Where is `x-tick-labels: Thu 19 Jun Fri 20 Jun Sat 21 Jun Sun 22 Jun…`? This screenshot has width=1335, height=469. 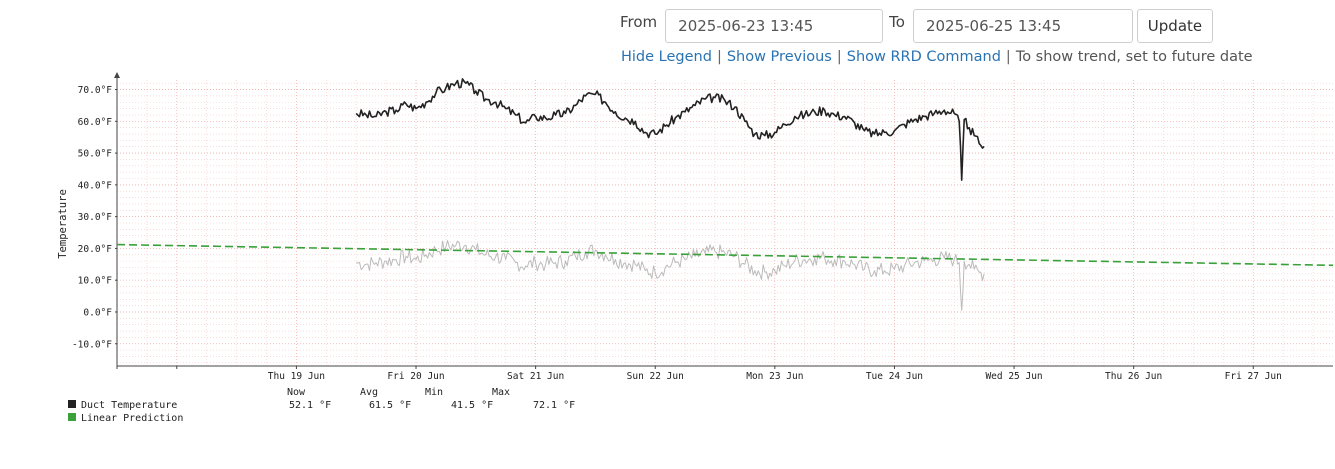
x-tick-labels: Thu 19 Jun Fri 20 Jun Sat 21 Jun Sun 22 Jun… is located at coordinates (775, 376).